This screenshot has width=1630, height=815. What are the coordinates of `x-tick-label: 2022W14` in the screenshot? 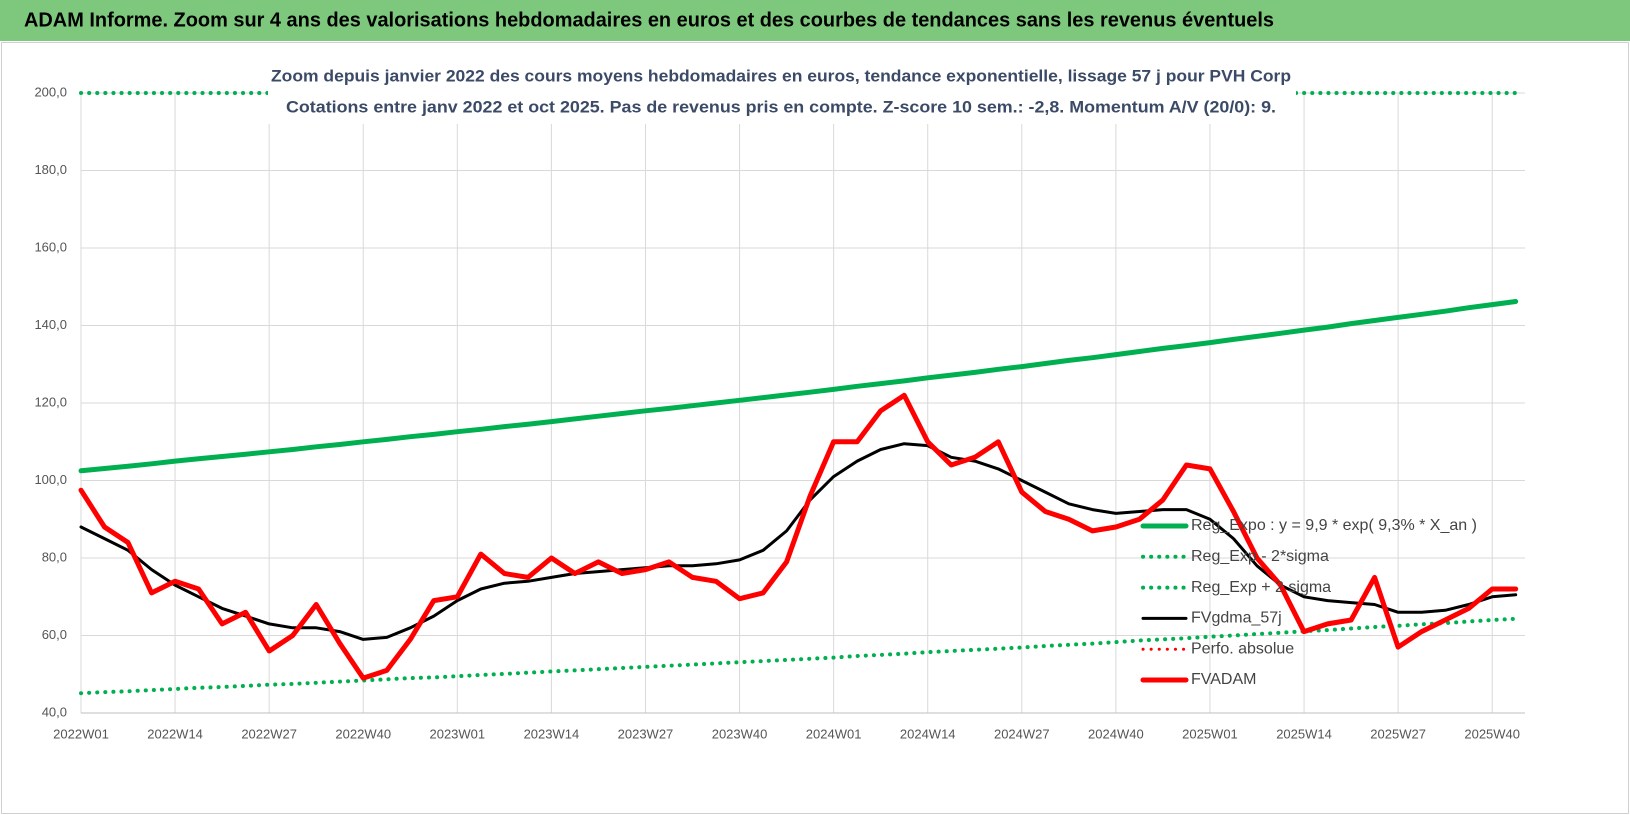 It's located at (175, 733).